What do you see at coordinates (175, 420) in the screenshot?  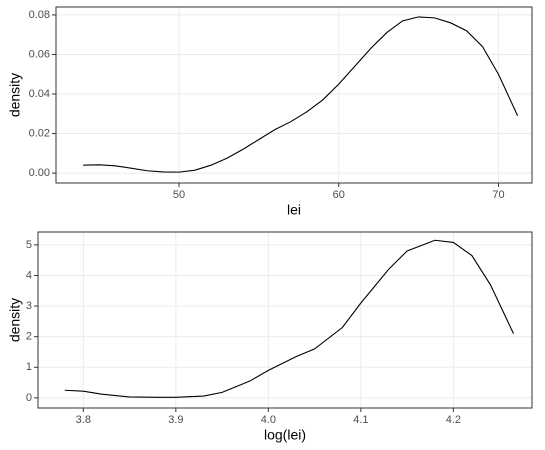 I see `x-tick-label: 3.9` at bounding box center [175, 420].